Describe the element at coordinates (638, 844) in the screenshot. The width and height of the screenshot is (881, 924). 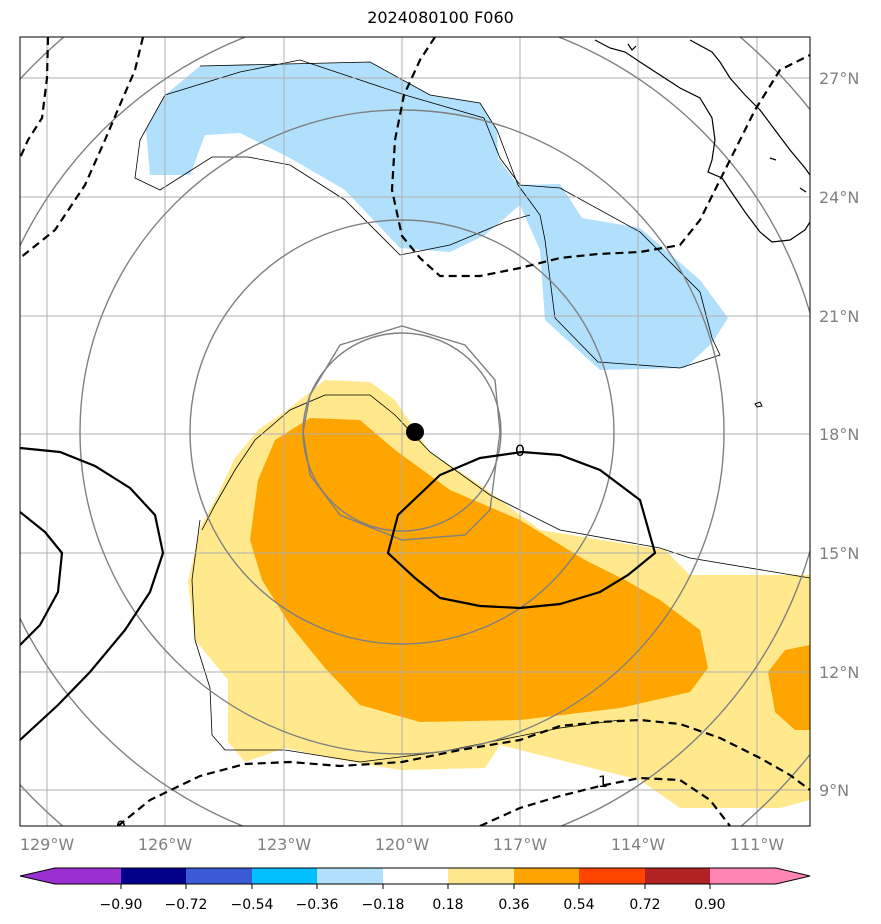
I see `lon-tick-label: 114°W` at that location.